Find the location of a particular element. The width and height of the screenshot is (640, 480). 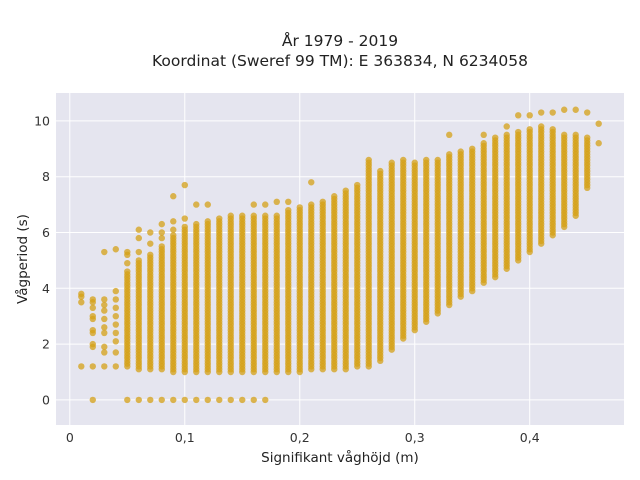

x-axis-title: Signifikant våghöjd (m) is located at coordinates (340, 457).